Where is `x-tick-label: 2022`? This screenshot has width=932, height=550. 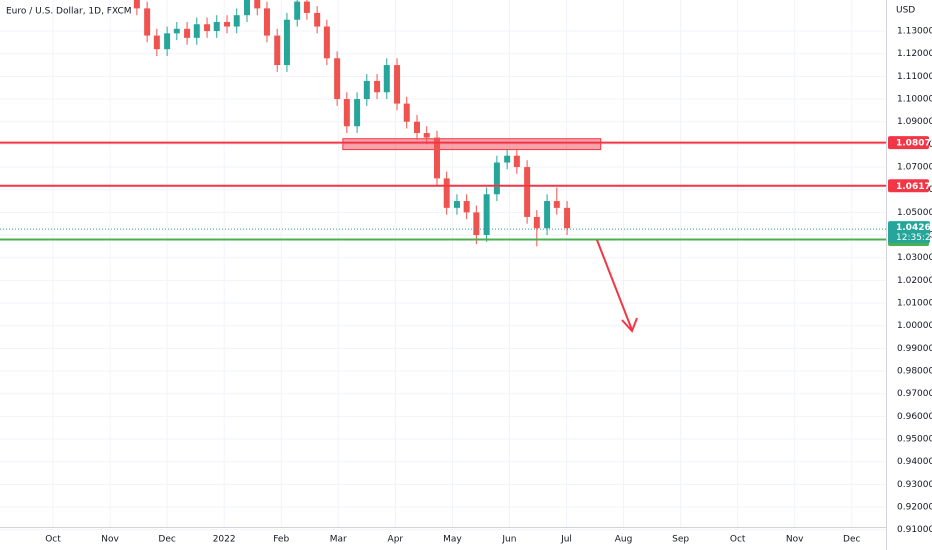
x-tick-label: 2022 is located at coordinates (224, 540).